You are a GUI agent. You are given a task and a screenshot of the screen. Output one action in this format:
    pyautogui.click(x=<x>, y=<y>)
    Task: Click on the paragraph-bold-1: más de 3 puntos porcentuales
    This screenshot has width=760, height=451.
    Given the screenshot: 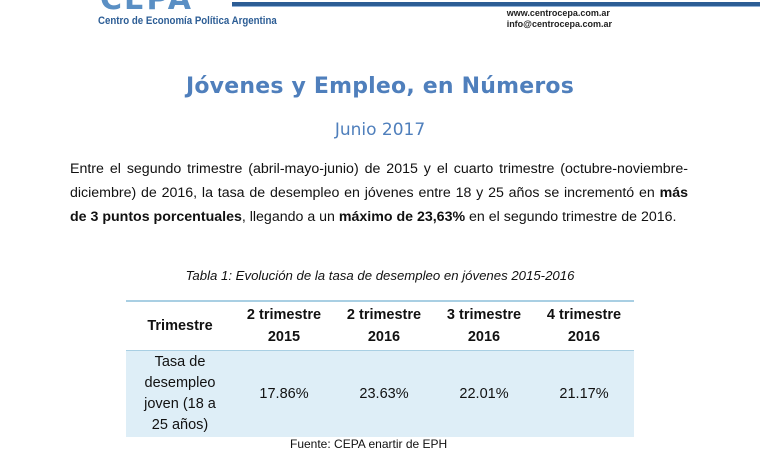 What is the action you would take?
    pyautogui.click(x=379, y=205)
    